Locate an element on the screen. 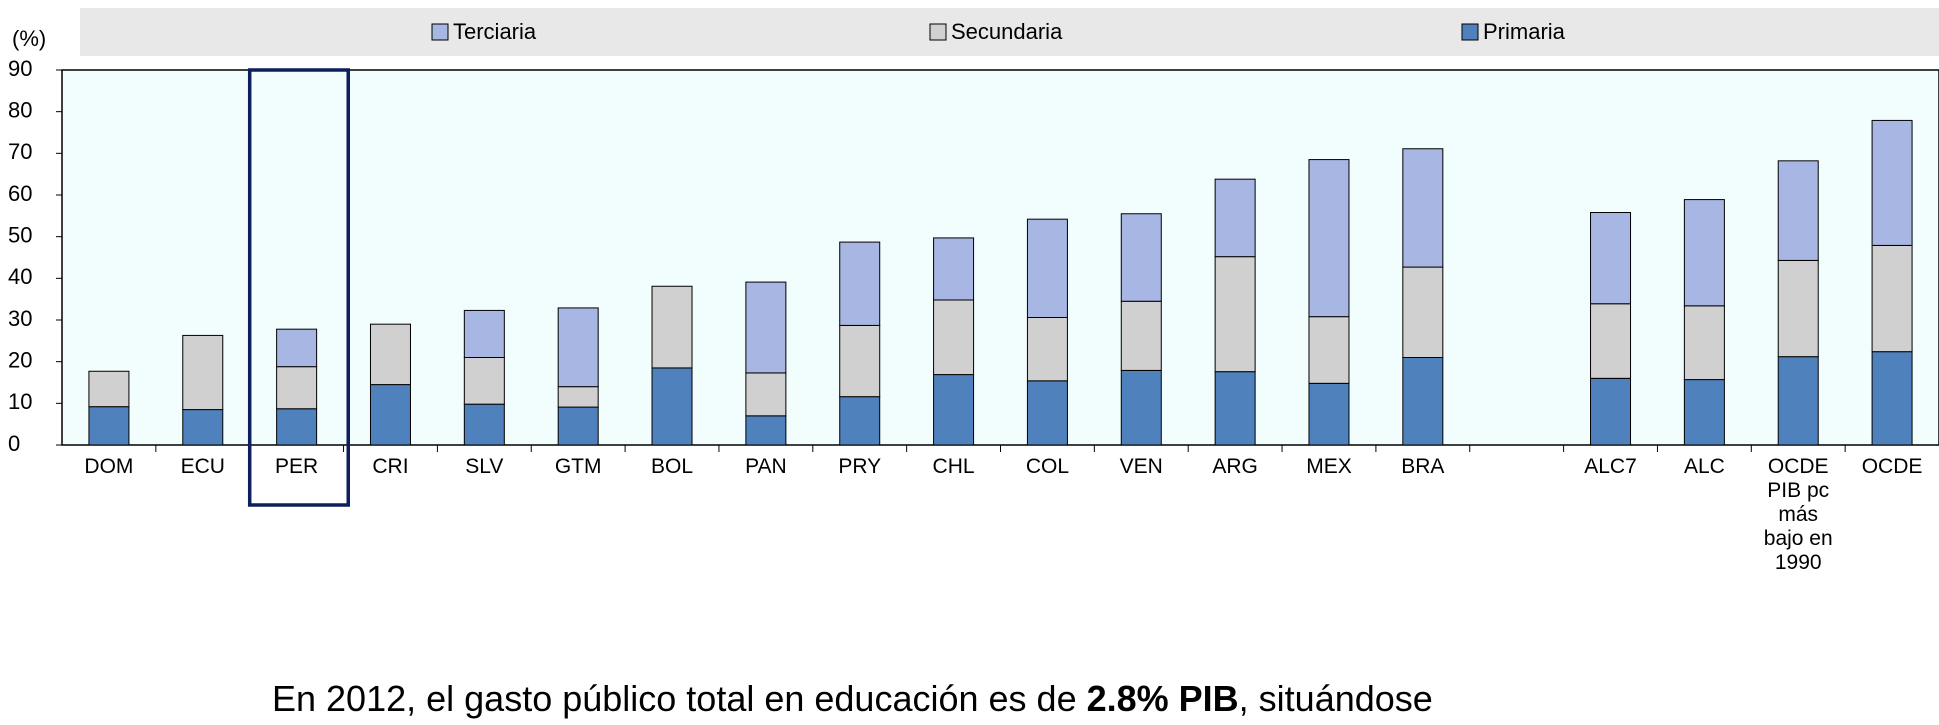  x-tick-label: OCDE is located at coordinates (1892, 466).